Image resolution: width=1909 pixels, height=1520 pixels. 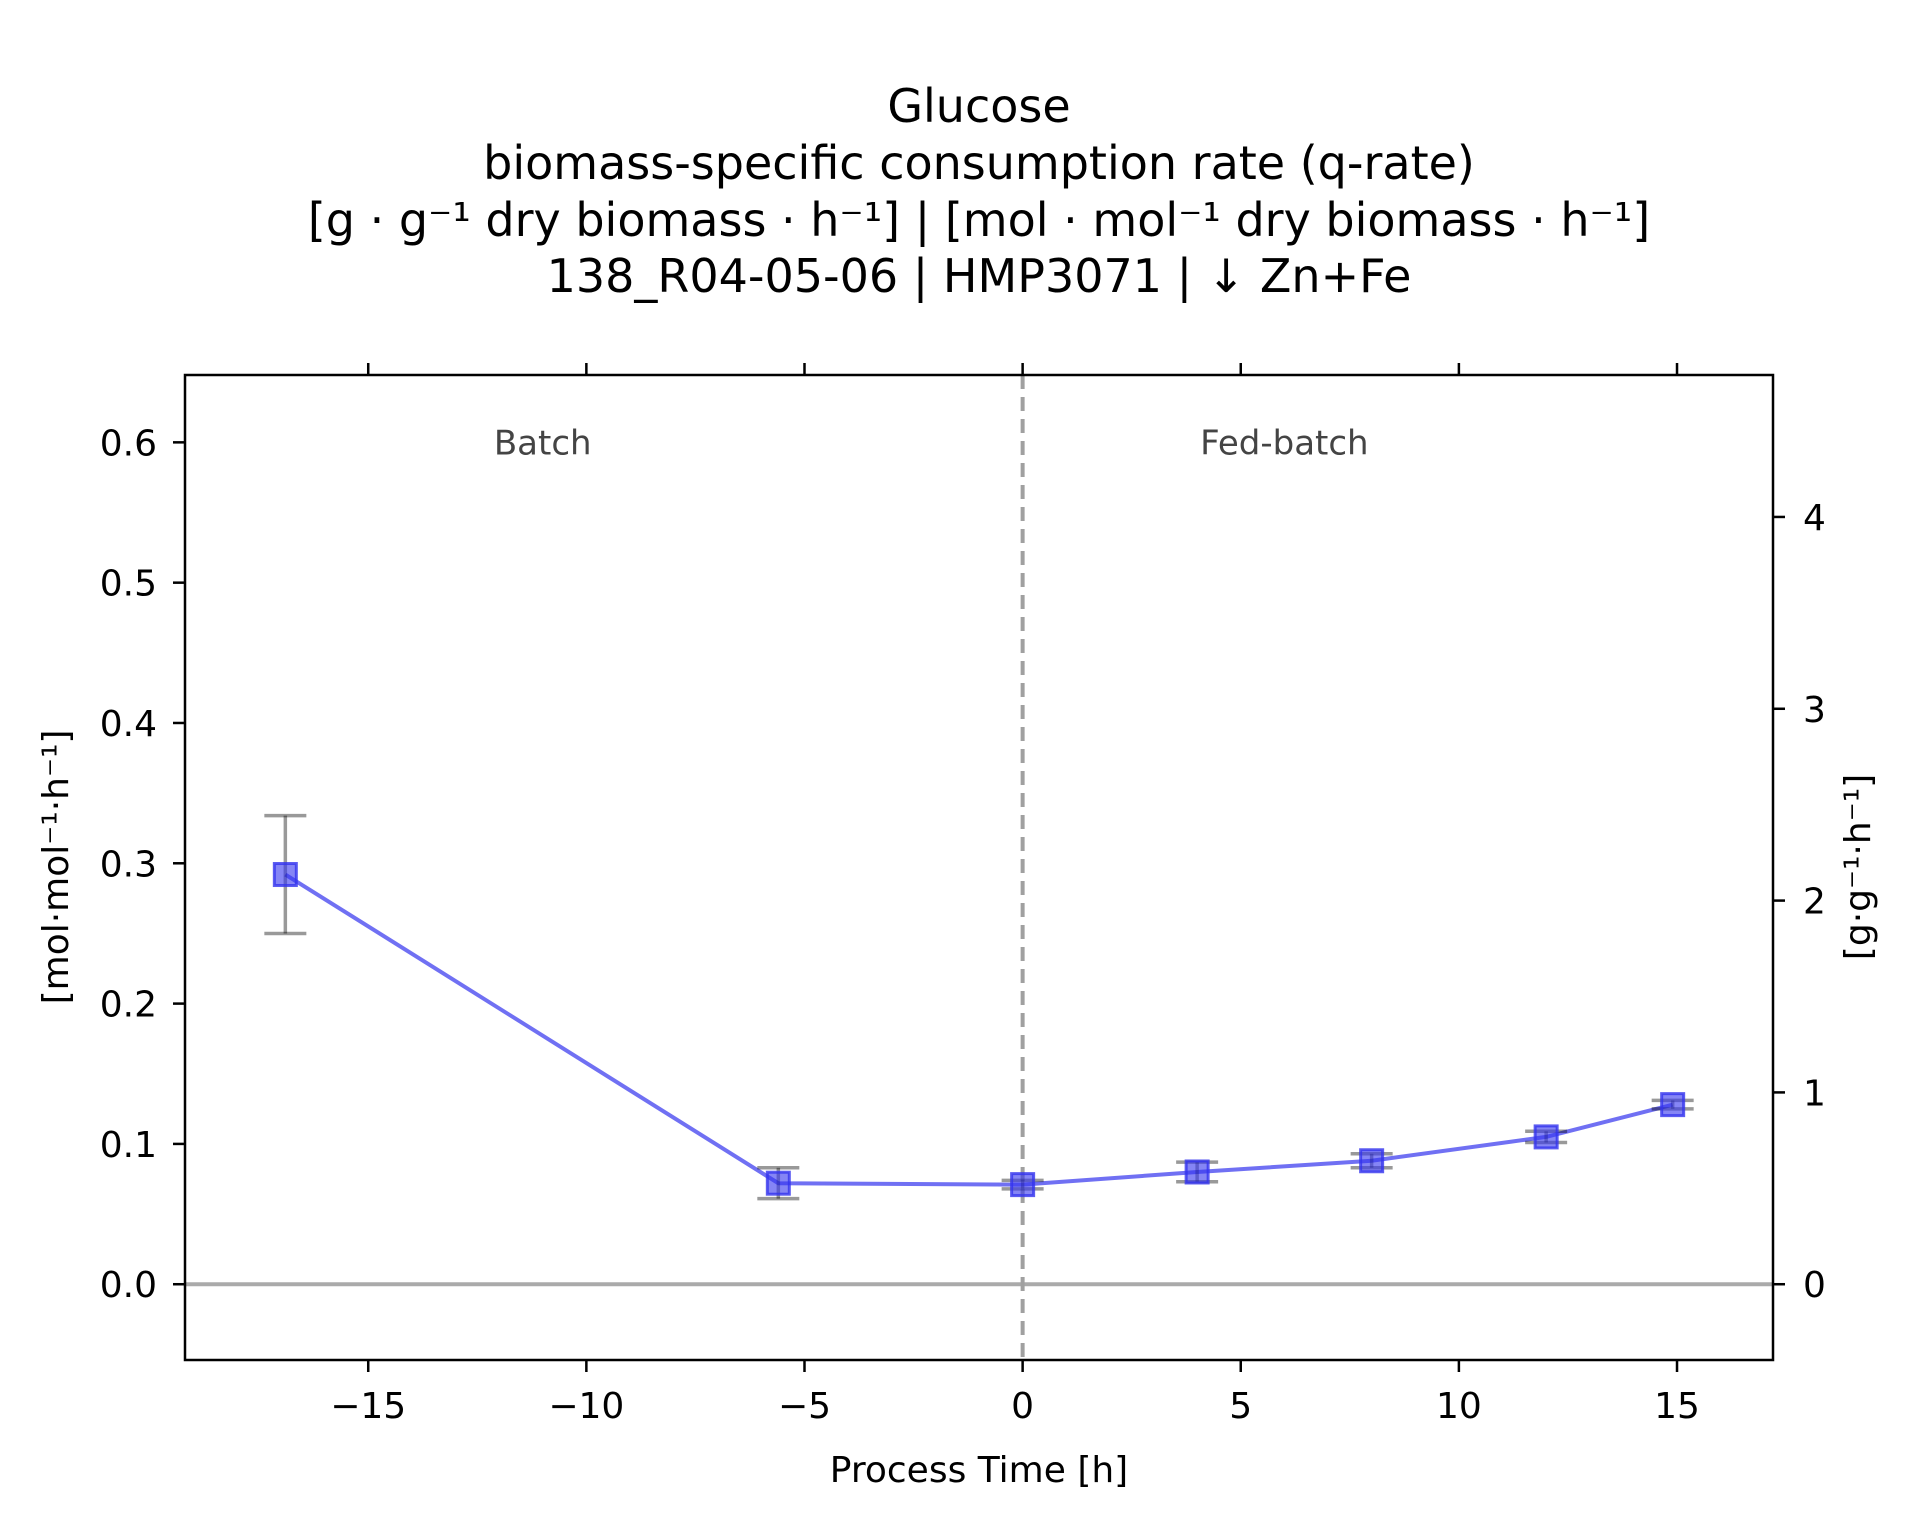 I want to click on y-tick-label-left: 0.0, so click(x=128, y=1285).